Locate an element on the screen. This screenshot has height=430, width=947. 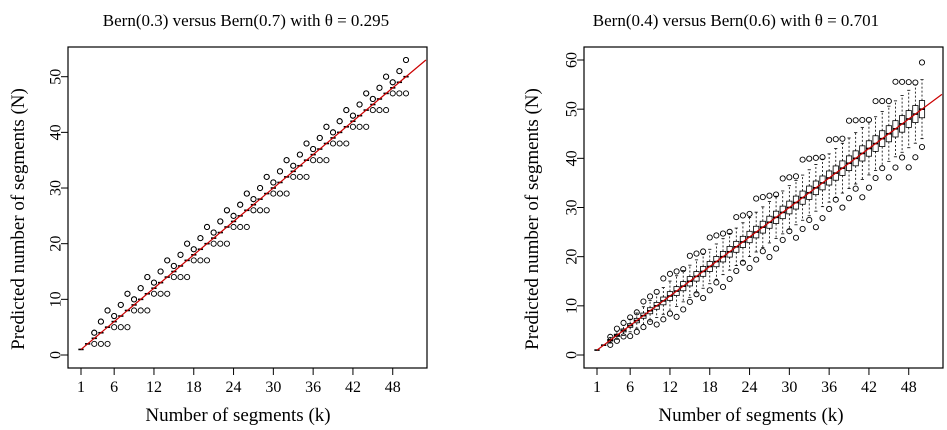
y-tick-label: 10 is located at coordinates (572, 306).